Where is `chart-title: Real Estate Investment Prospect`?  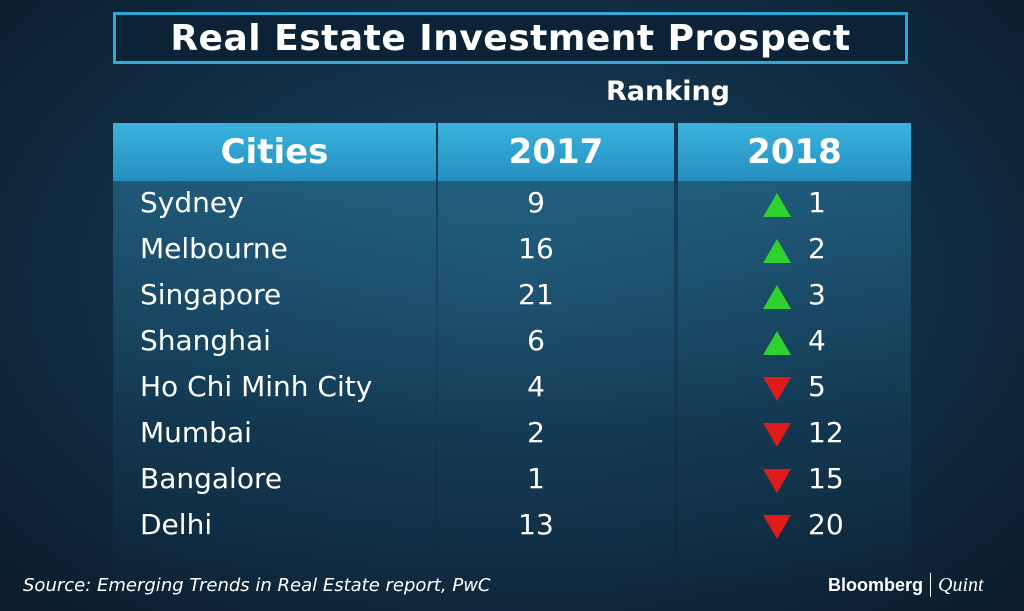
chart-title: Real Estate Investment Prospect is located at coordinates (510, 38).